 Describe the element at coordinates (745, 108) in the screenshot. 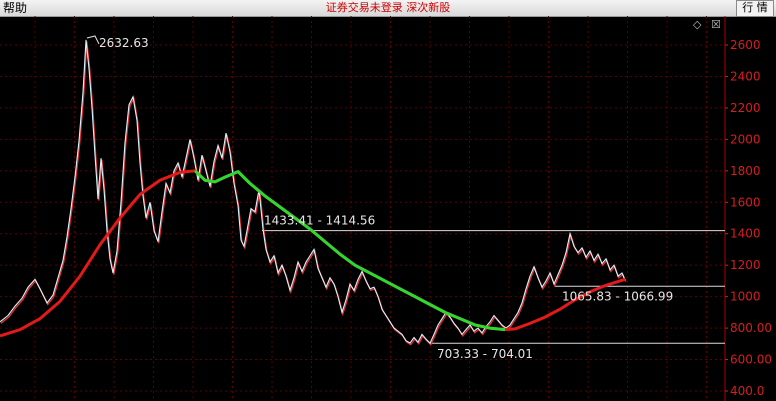

I see `y-tick-label: 2200` at that location.